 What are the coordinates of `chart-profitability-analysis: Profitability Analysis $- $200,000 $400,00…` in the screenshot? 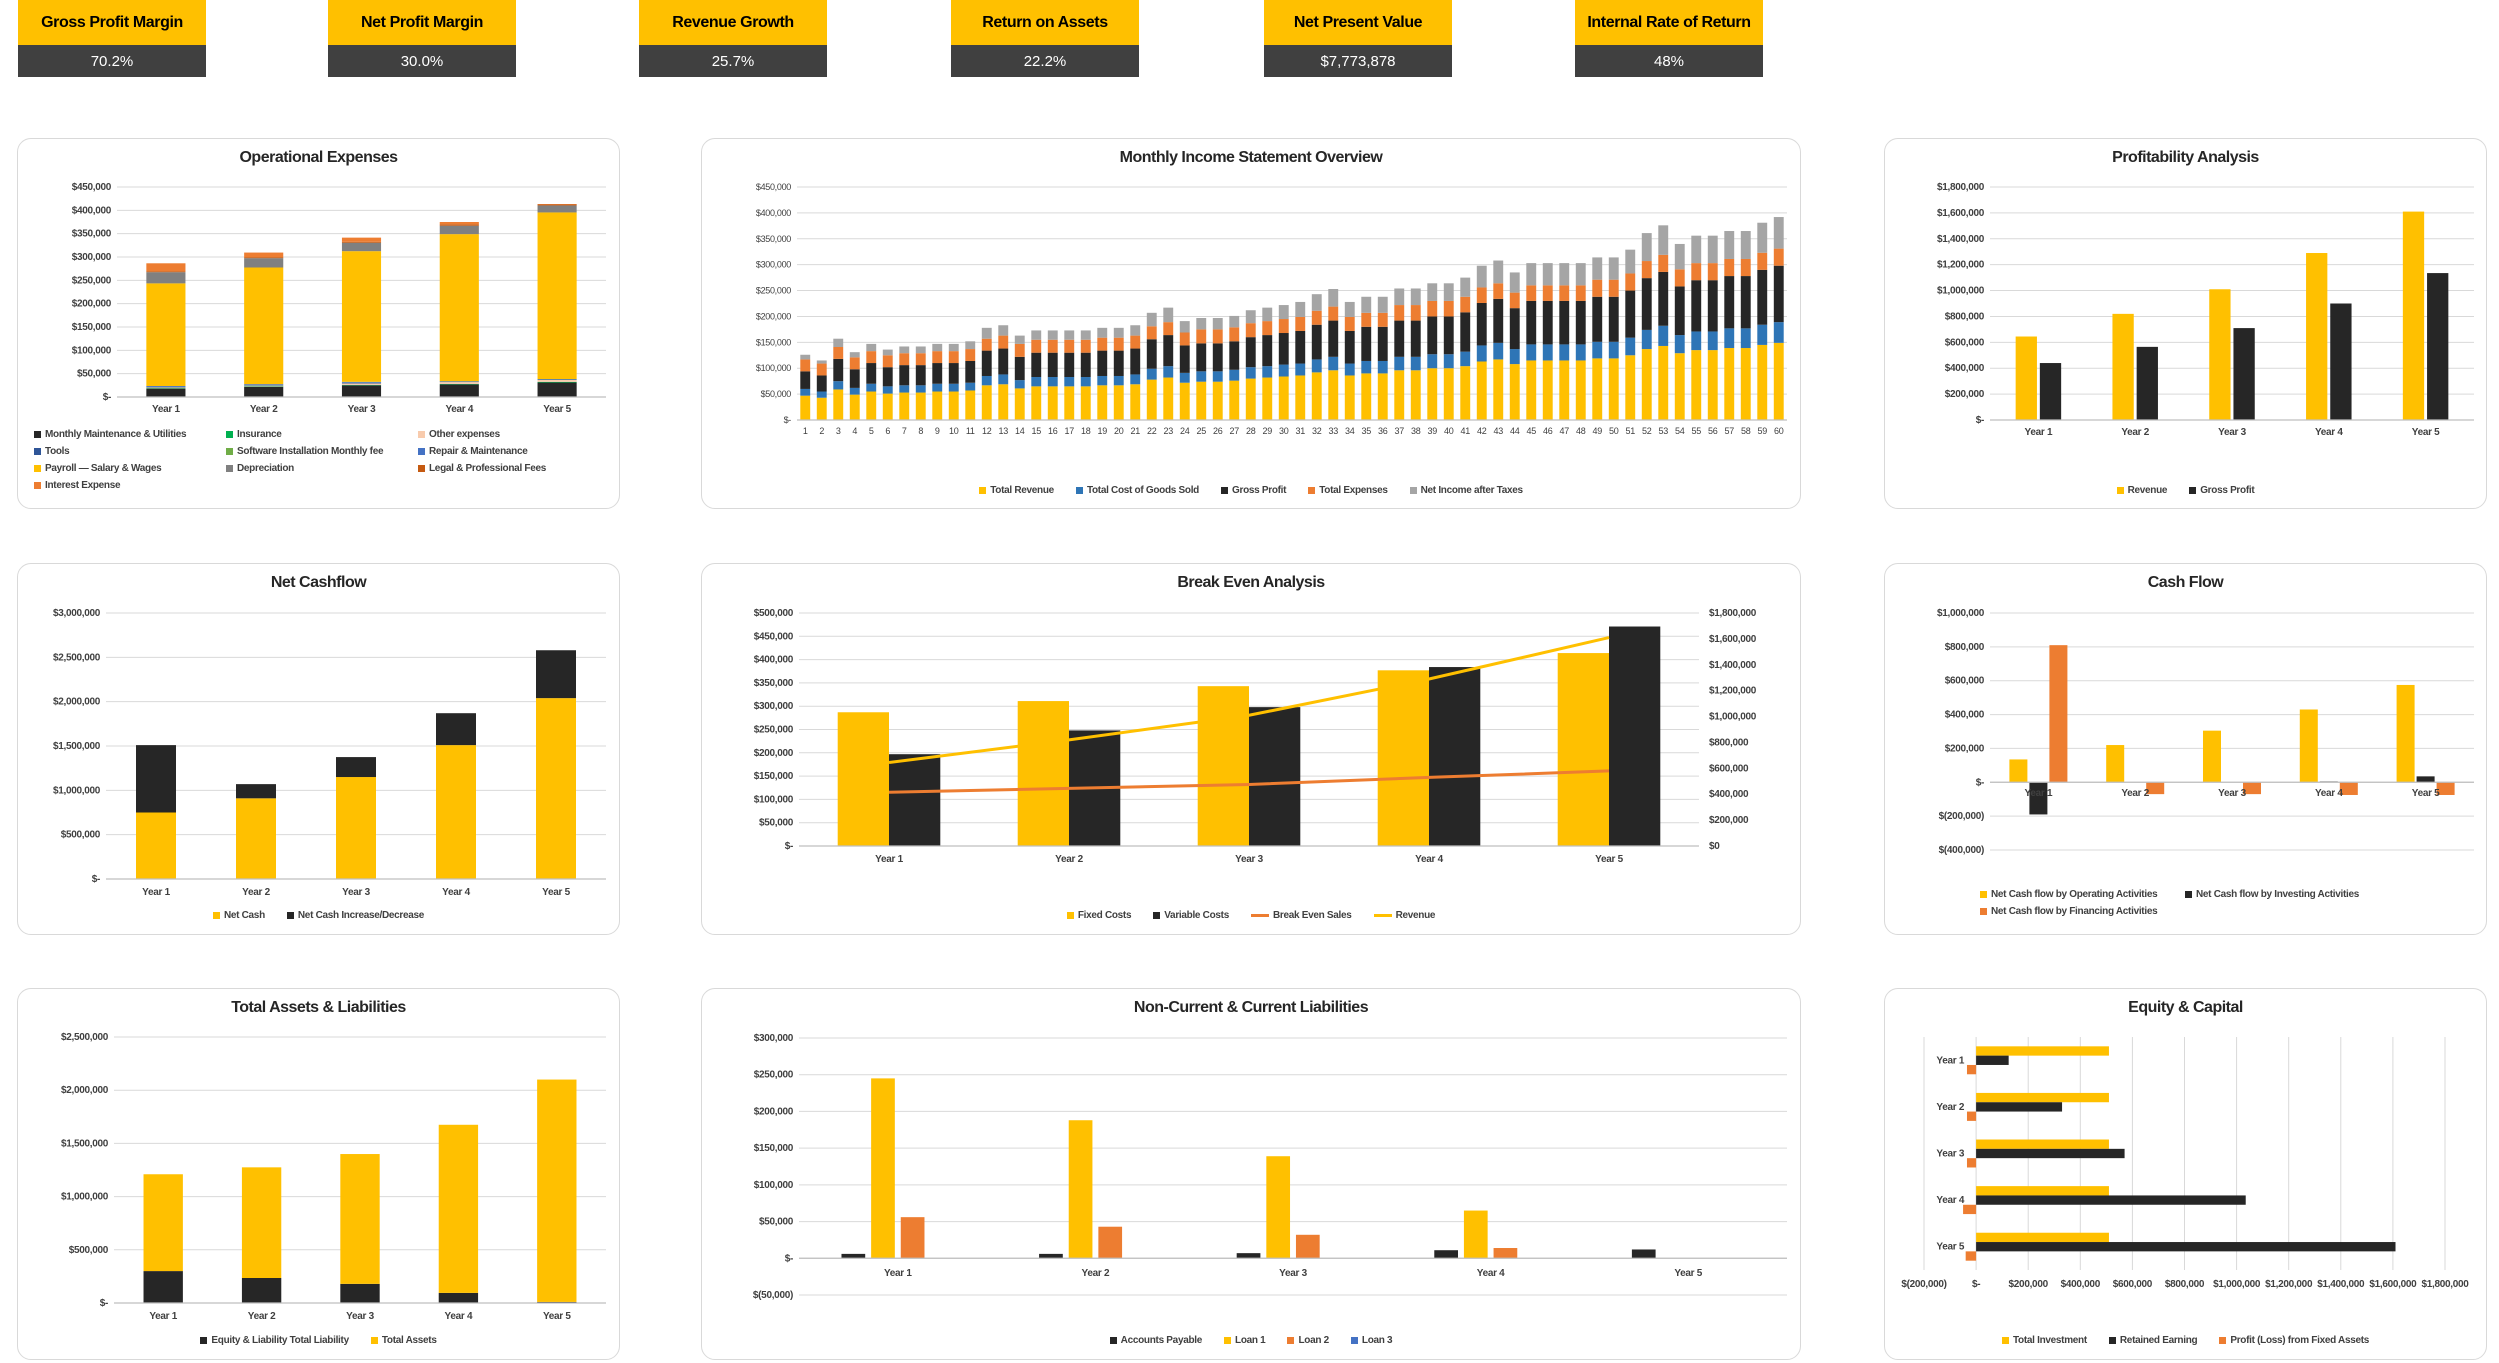 It's located at (2185, 323).